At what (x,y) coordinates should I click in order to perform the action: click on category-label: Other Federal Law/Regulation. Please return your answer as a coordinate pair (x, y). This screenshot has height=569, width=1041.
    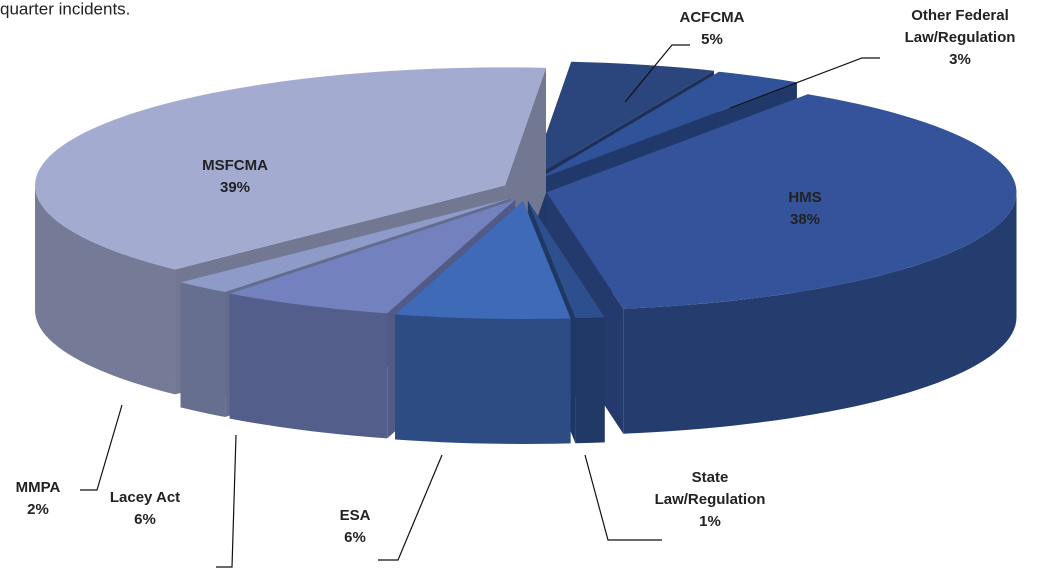
    Looking at the image, I should click on (960, 26).